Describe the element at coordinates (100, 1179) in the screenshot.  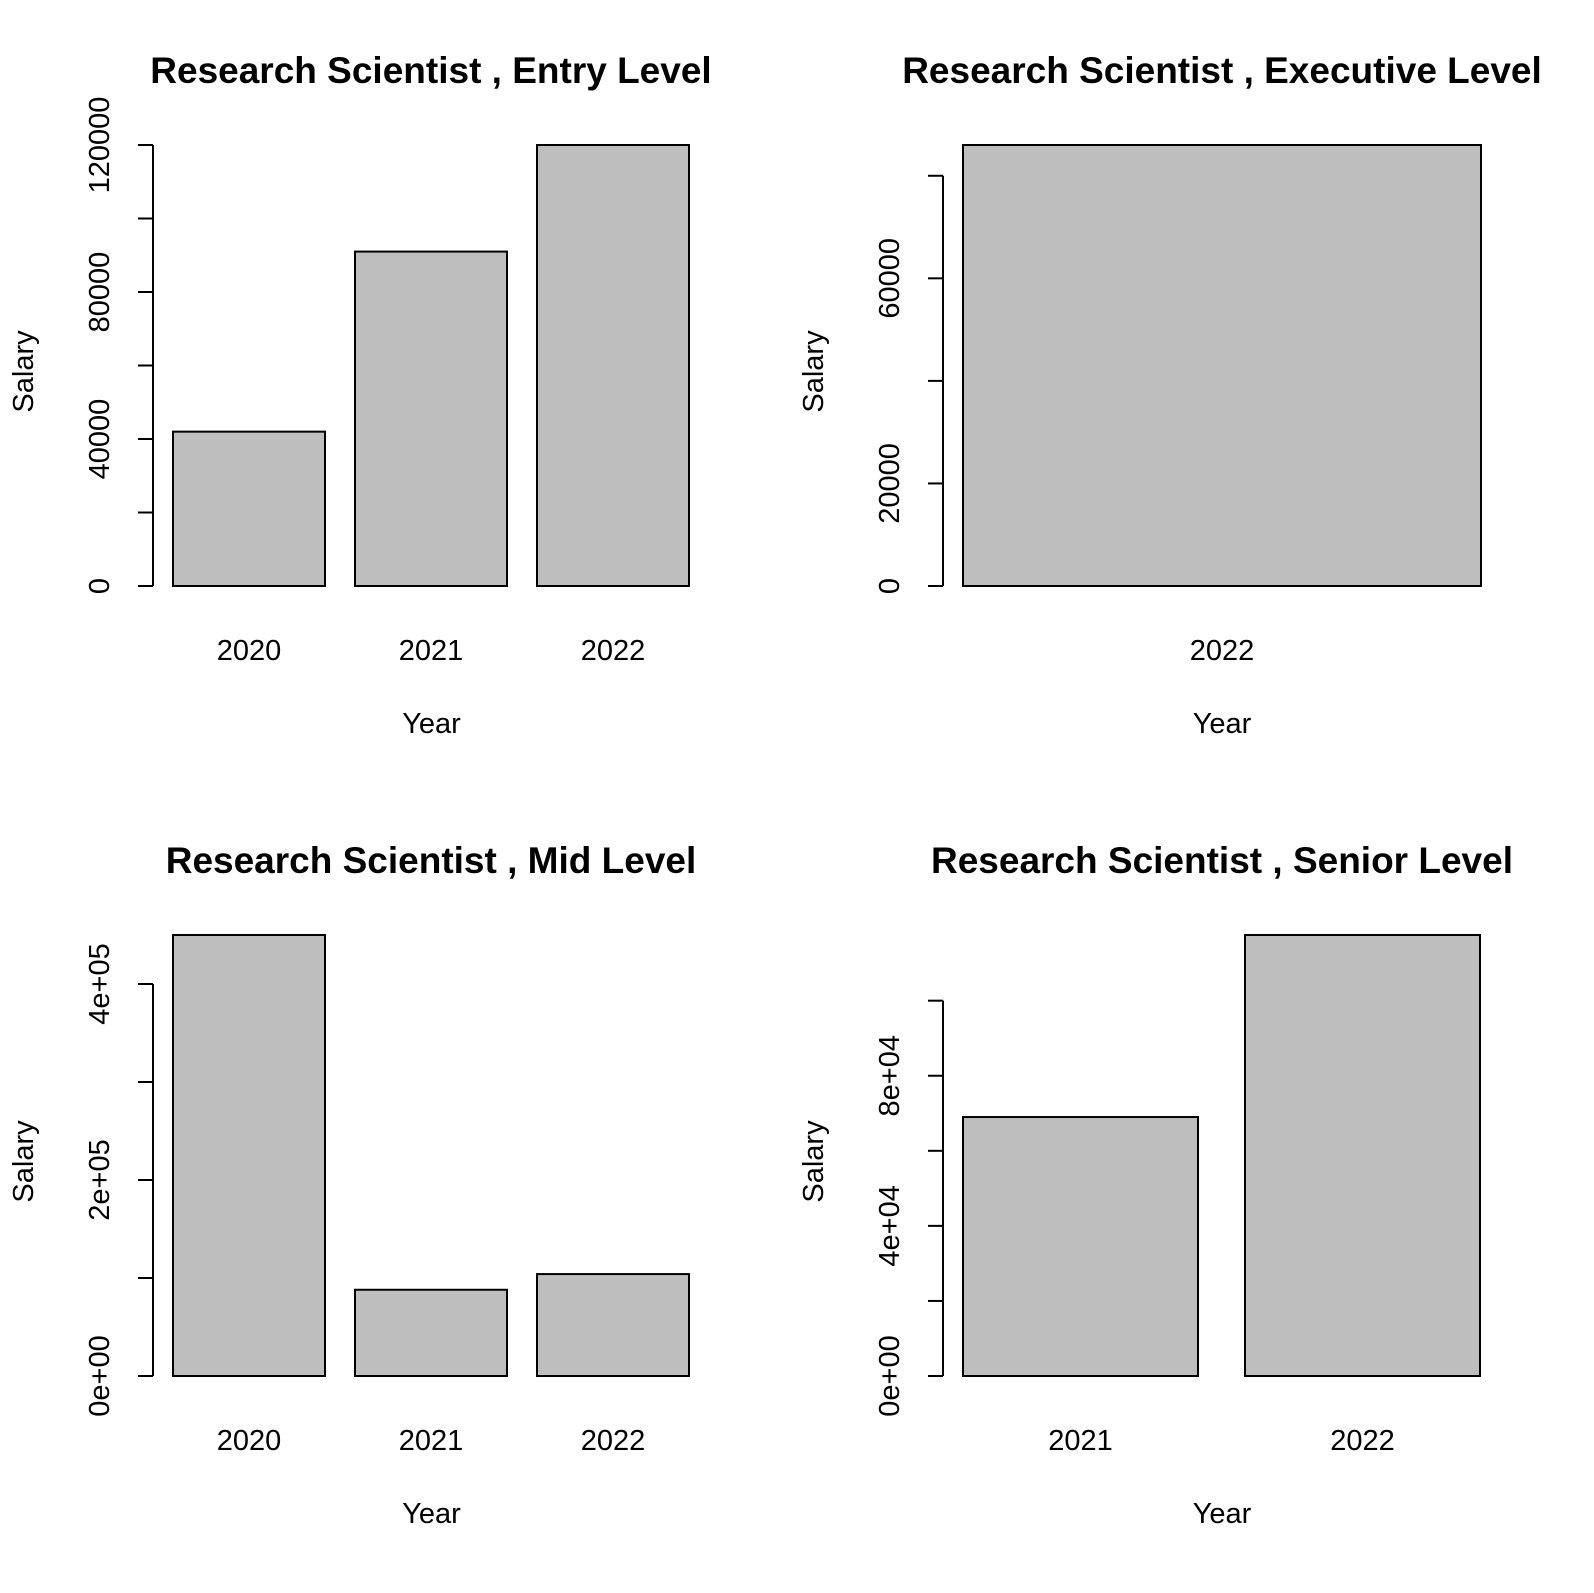
I see `y-tick-label: 2e+05` at that location.